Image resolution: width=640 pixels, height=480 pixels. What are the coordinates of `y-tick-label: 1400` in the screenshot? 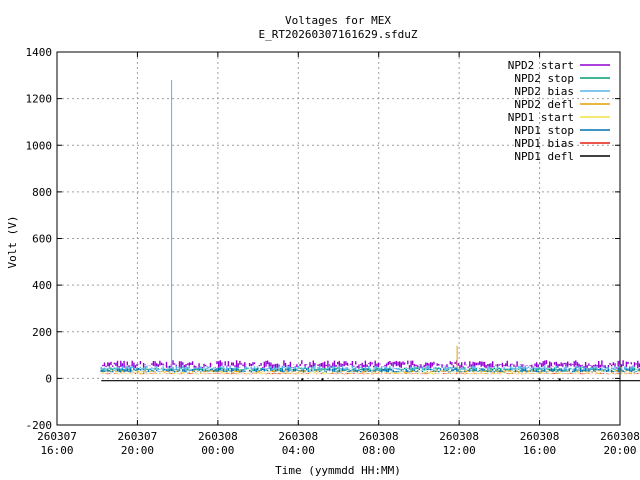 It's located at (39, 52).